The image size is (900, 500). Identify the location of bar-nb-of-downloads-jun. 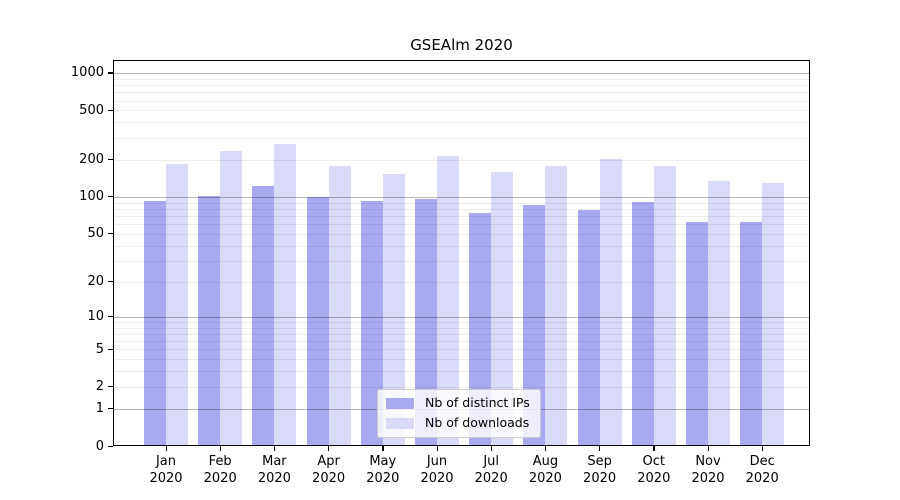
(448, 300).